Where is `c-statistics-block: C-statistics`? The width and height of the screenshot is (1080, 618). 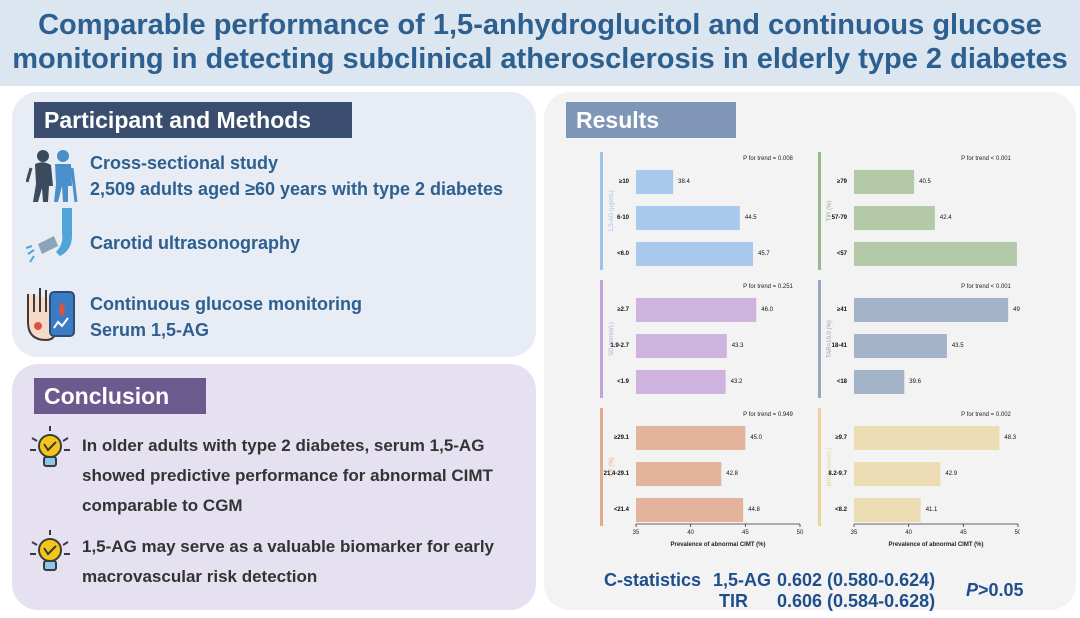 c-statistics-block: C-statistics is located at coordinates (652, 580).